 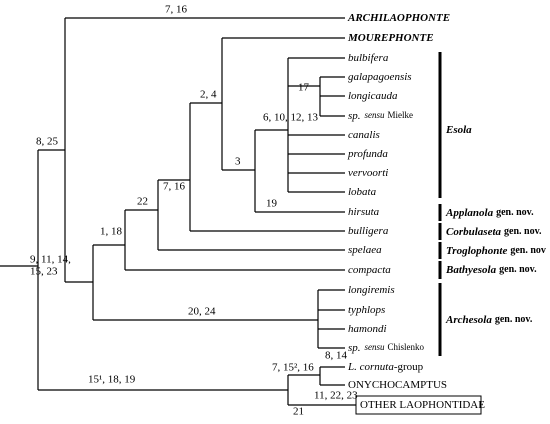 I want to click on node-label: 9, 11, 14,, so click(x=50, y=260).